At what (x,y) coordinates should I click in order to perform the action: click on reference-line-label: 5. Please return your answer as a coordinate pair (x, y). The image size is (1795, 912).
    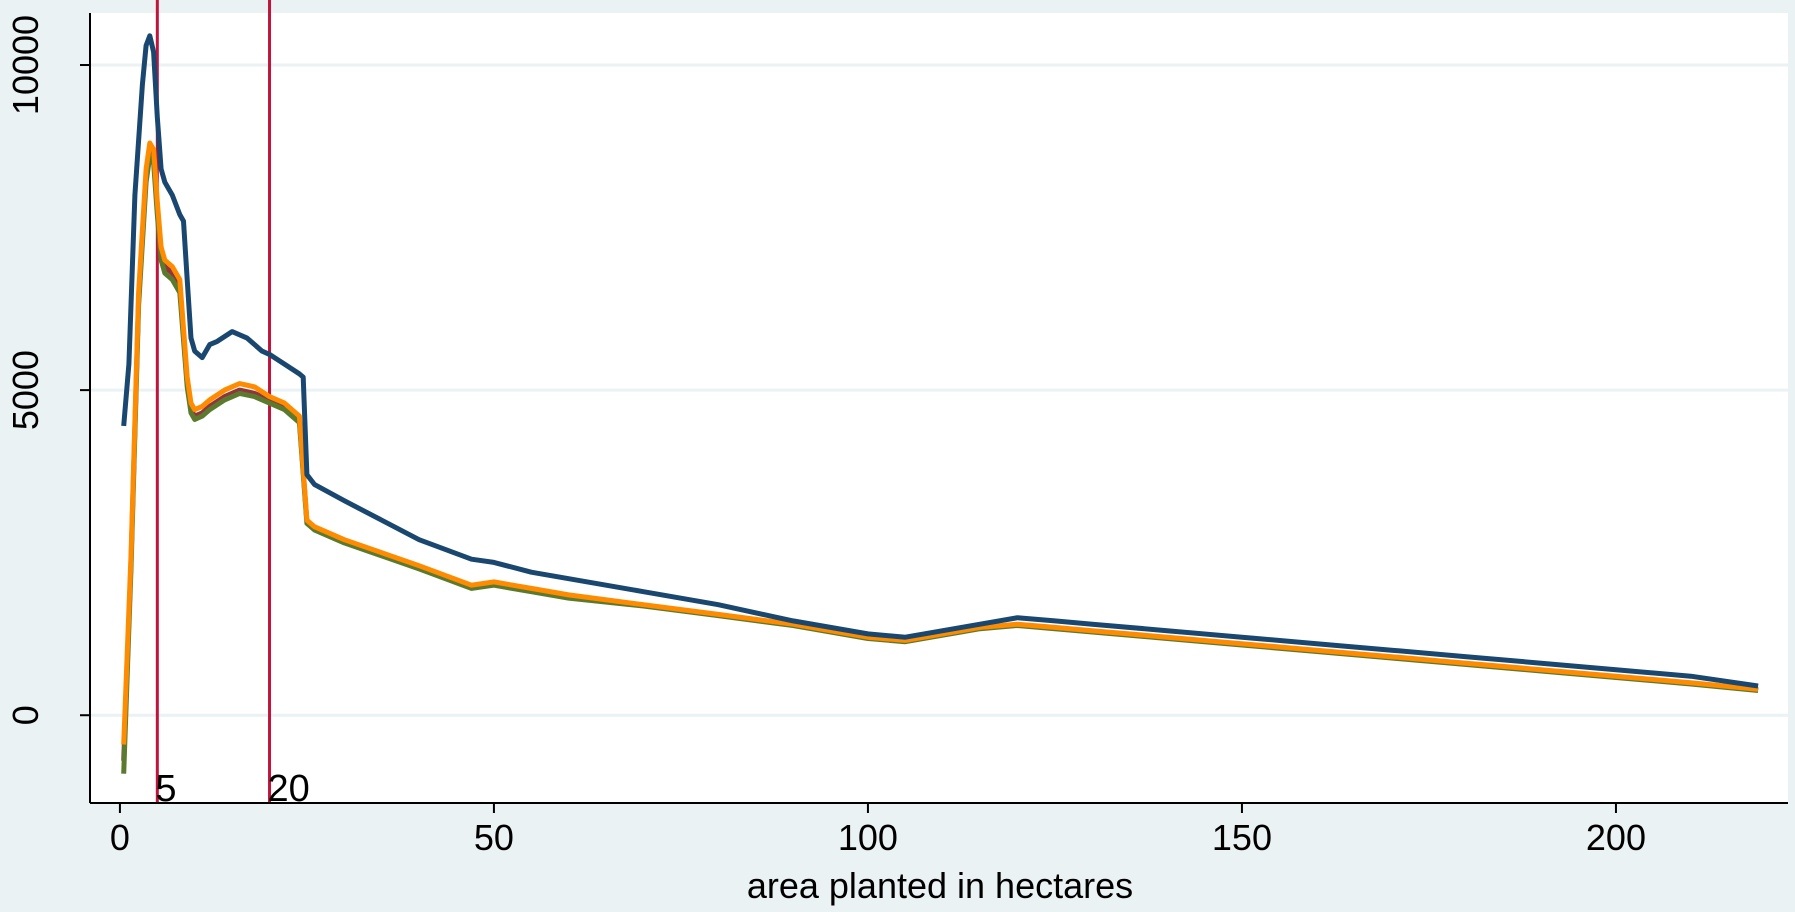
    Looking at the image, I should click on (165, 789).